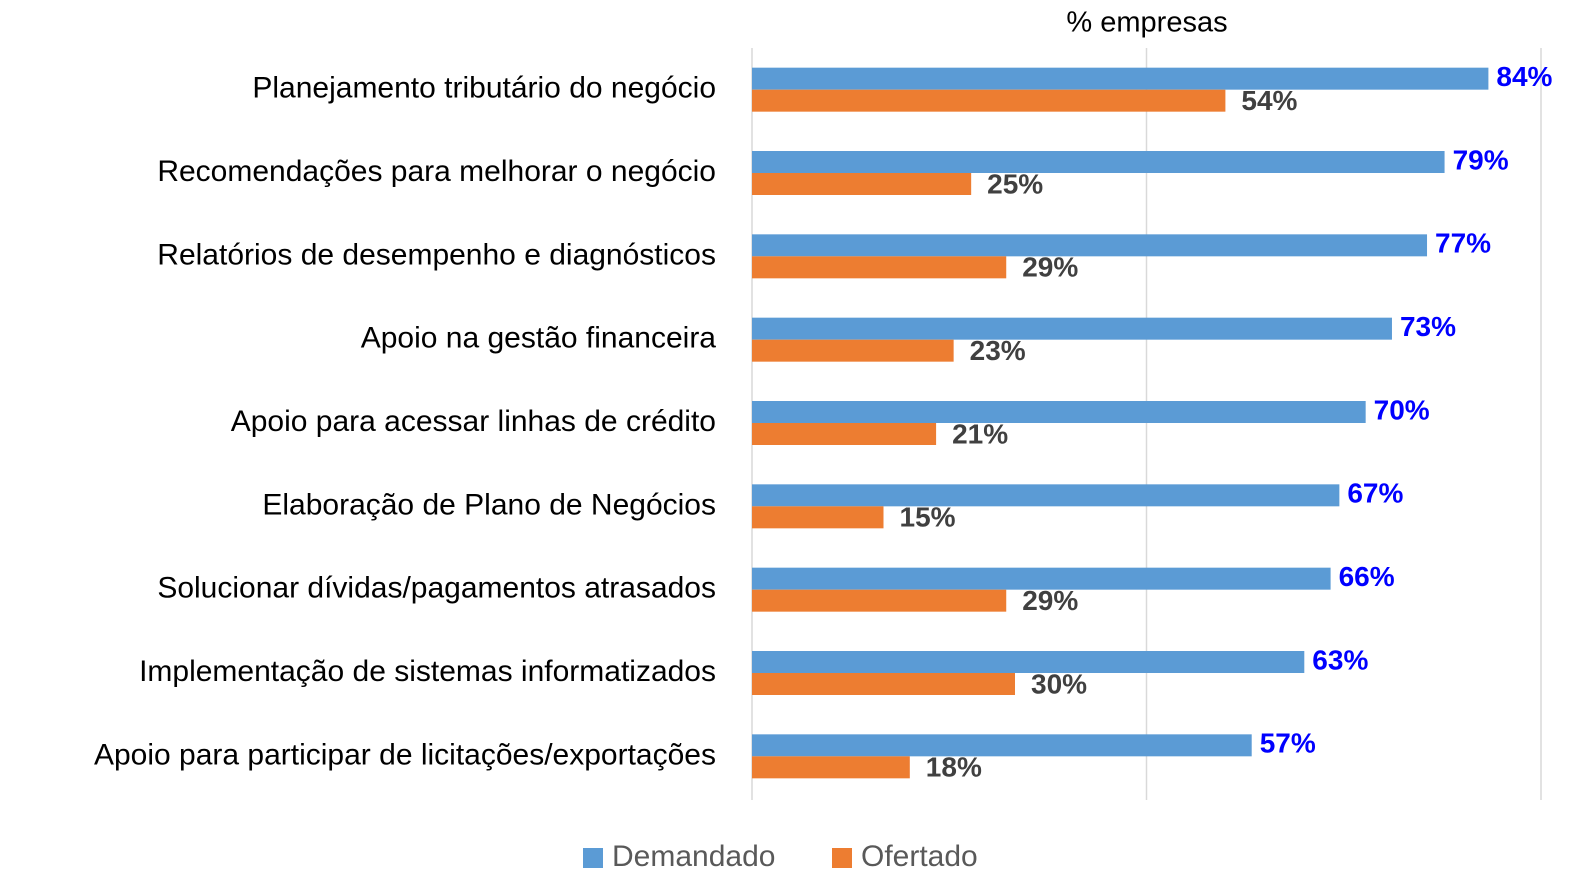  I want to click on data-label: 73%, so click(1428, 326).